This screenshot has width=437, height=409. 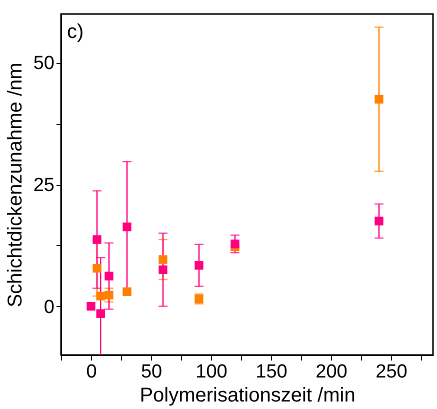 What do you see at coordinates (272, 372) in the screenshot?
I see `x-tick-label: 150` at bounding box center [272, 372].